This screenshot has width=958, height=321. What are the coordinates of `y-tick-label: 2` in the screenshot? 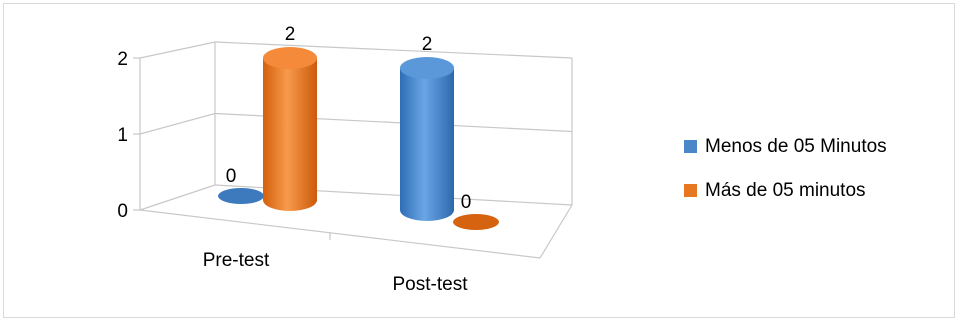 It's located at (122, 59).